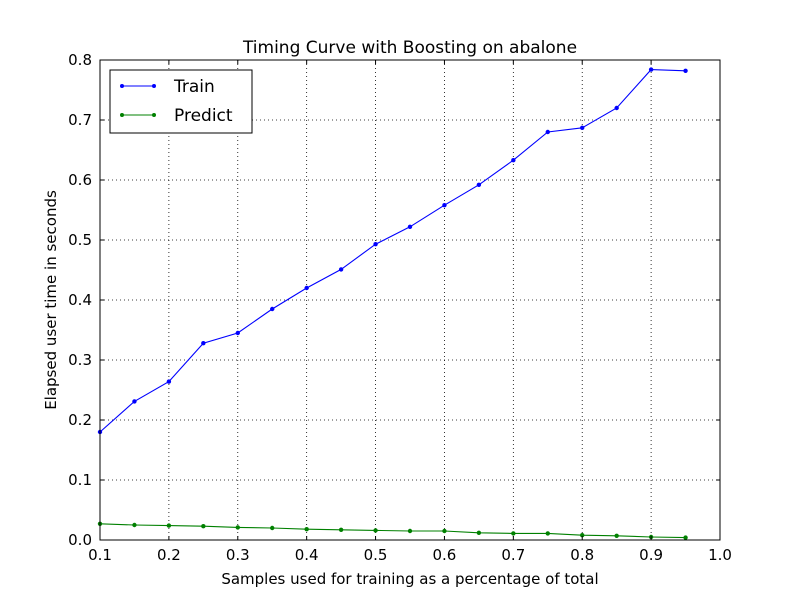  I want to click on y-tick-label: 0.8, so click(80, 60).